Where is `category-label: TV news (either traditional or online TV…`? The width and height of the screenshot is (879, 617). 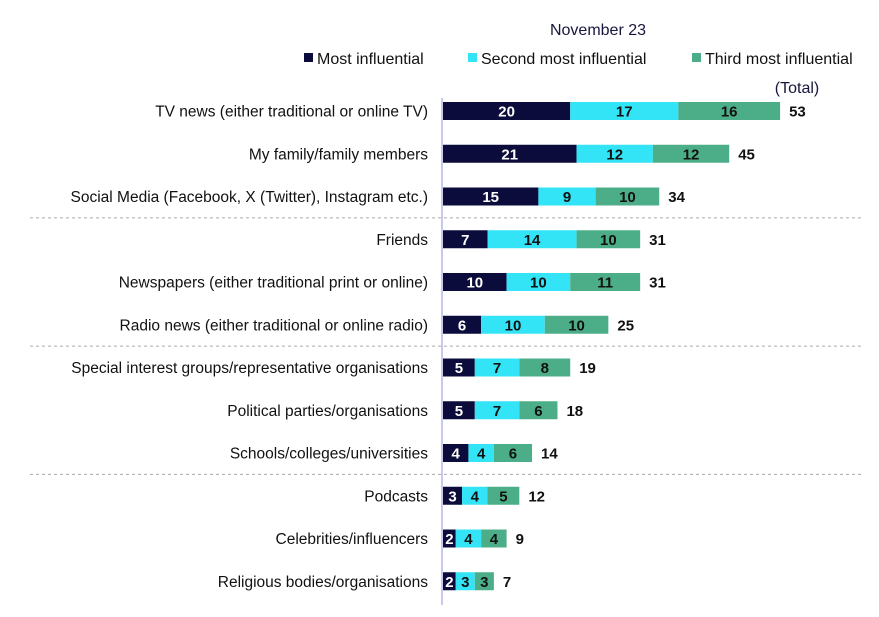
category-label: TV news (either traditional or online TV… is located at coordinates (291, 112).